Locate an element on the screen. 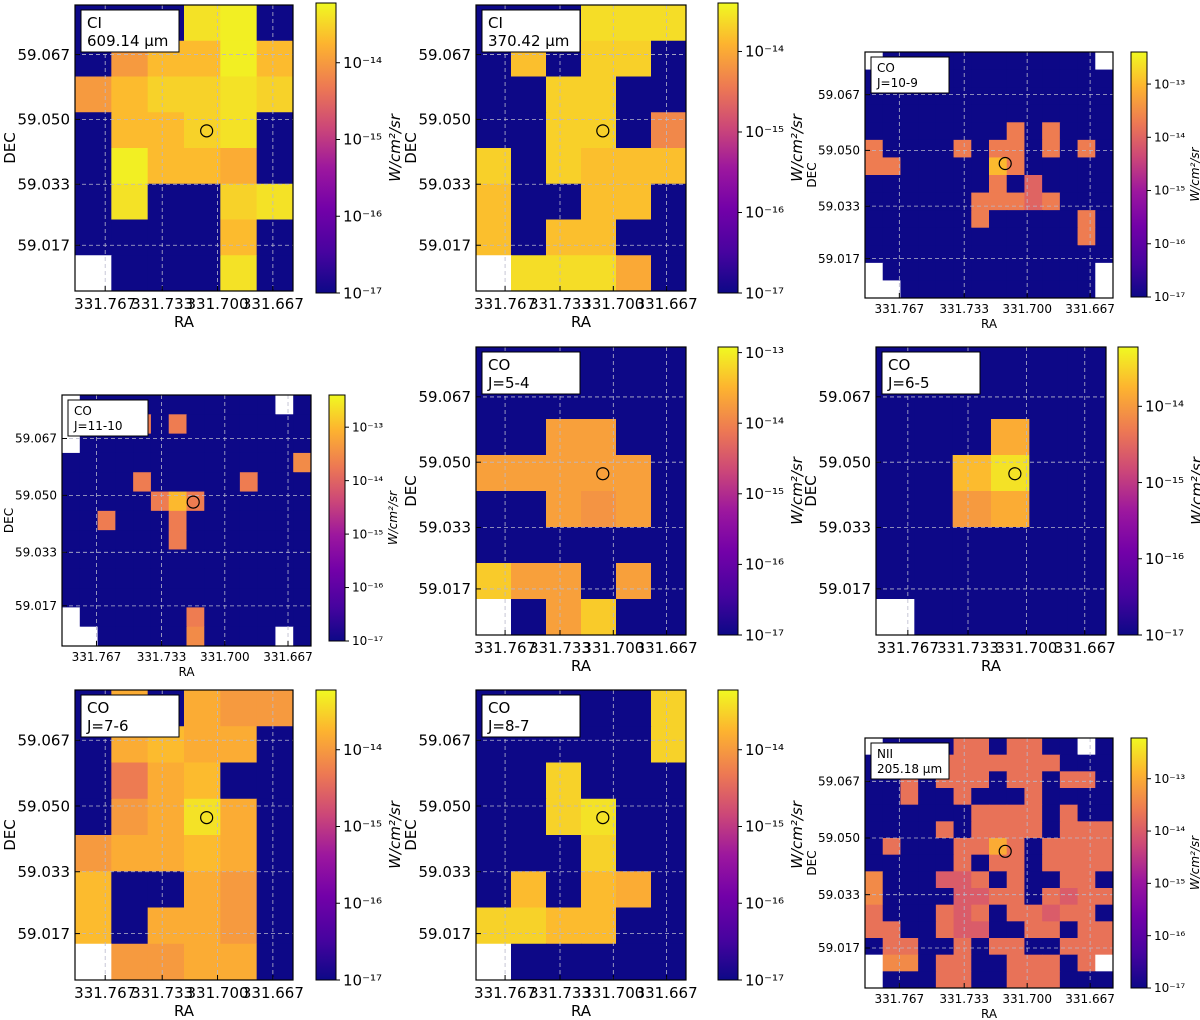  colorbar-tick-label: 10⁻¹³ is located at coordinates (764, 353).